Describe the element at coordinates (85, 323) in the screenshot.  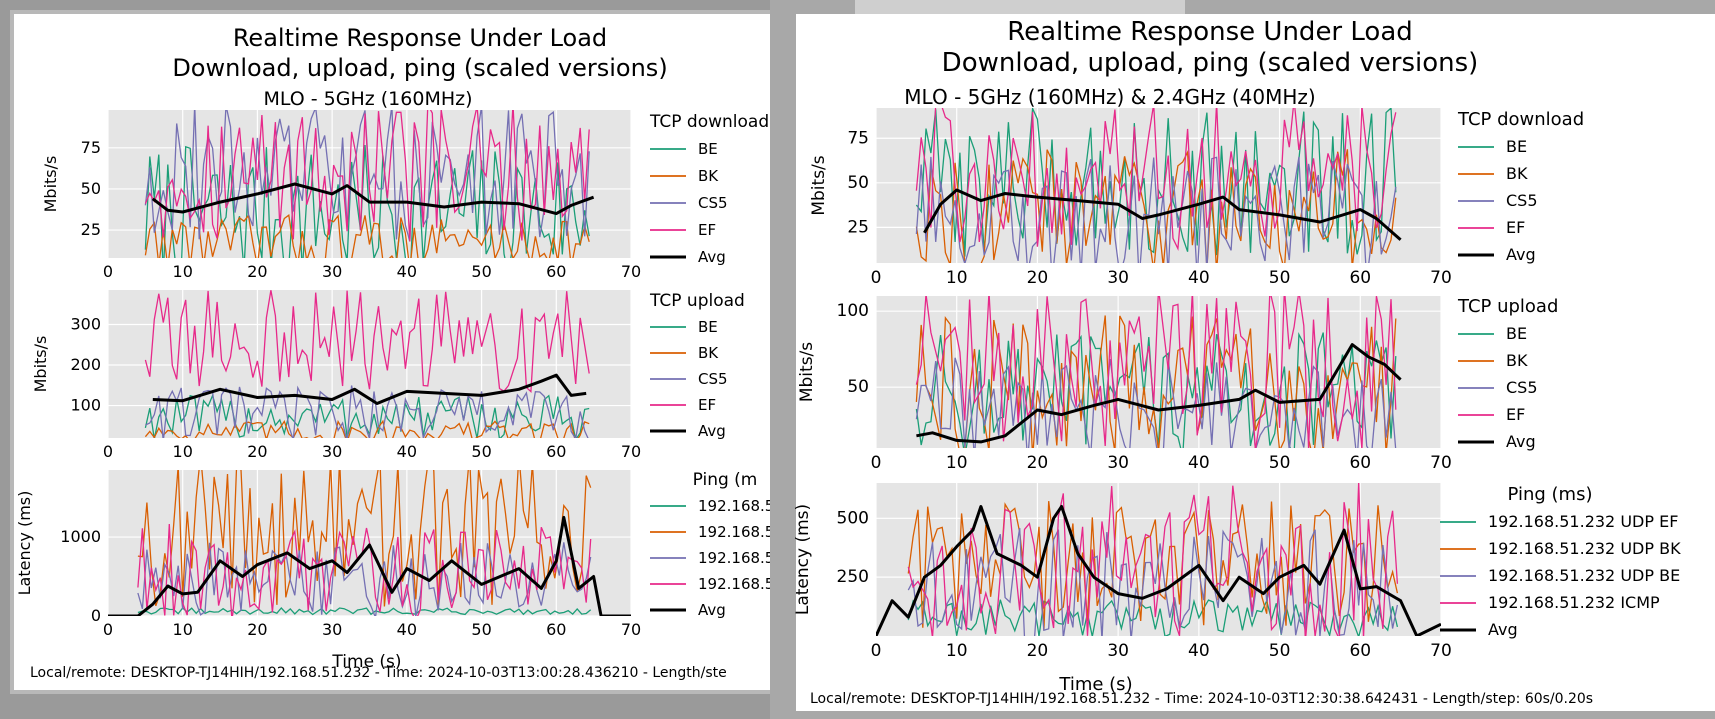
I see `y-tick-label: 300` at that location.